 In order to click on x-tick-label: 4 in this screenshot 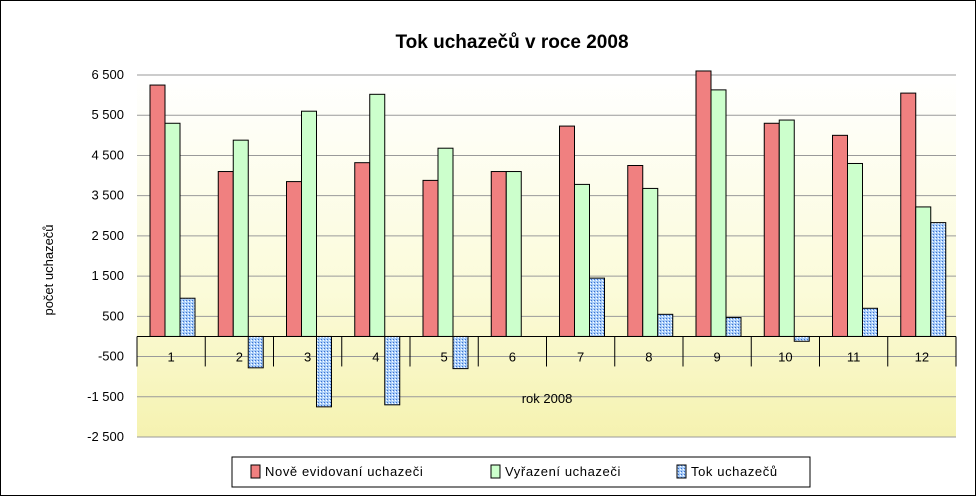, I will do `click(375, 356)`.